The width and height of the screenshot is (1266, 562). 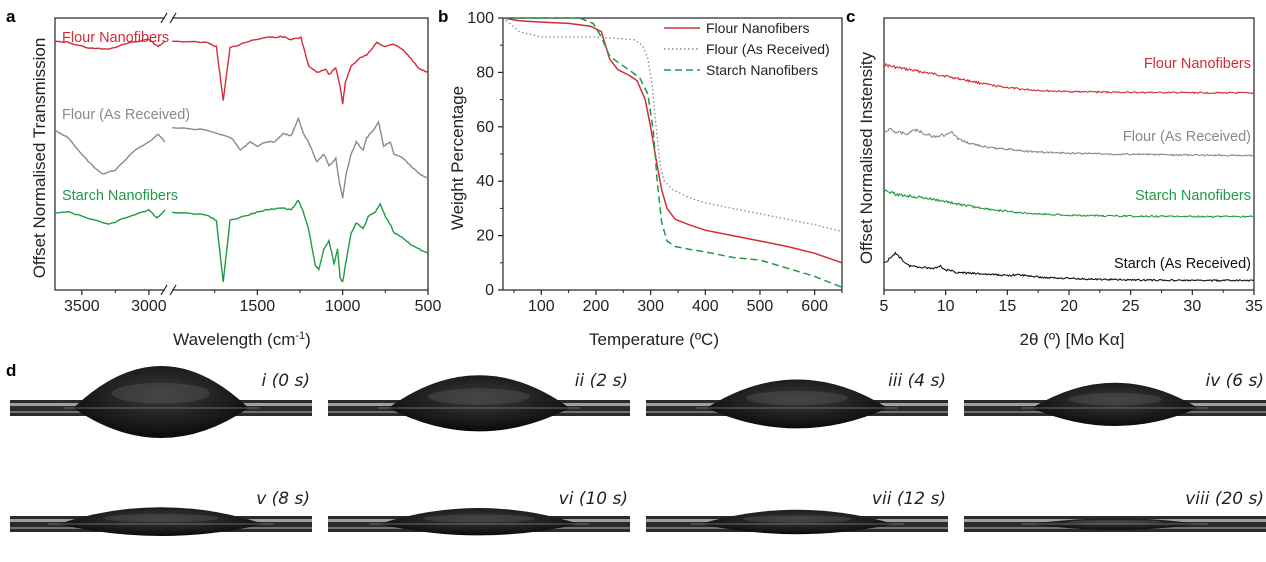 I want to click on panel-b-y-tick-label: 80, so click(x=485, y=72).